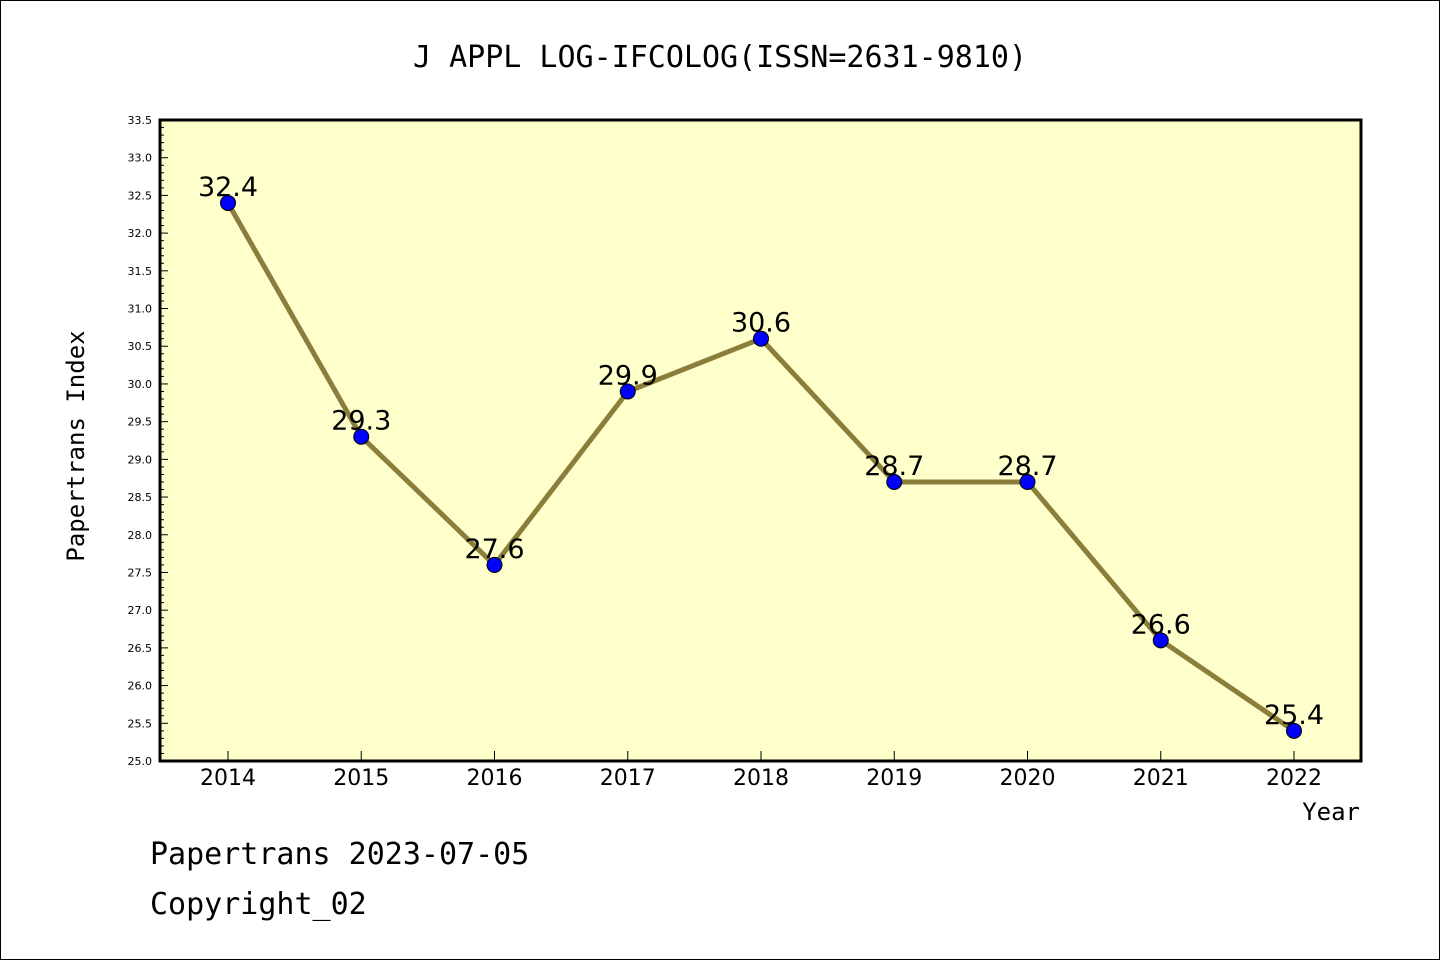 Image resolution: width=1440 pixels, height=960 pixels. I want to click on data-label: 25.4, so click(1294, 715).